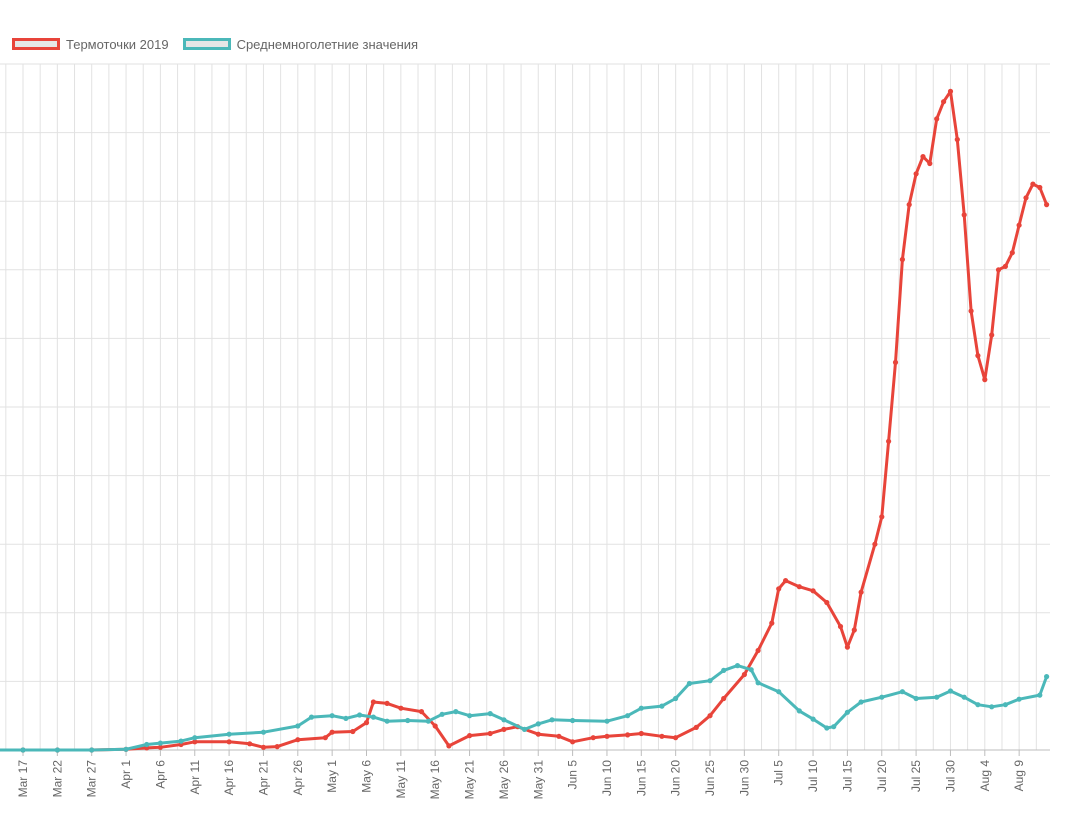  What do you see at coordinates (985, 776) in the screenshot?
I see `x-tick-label: Aug 4` at bounding box center [985, 776].